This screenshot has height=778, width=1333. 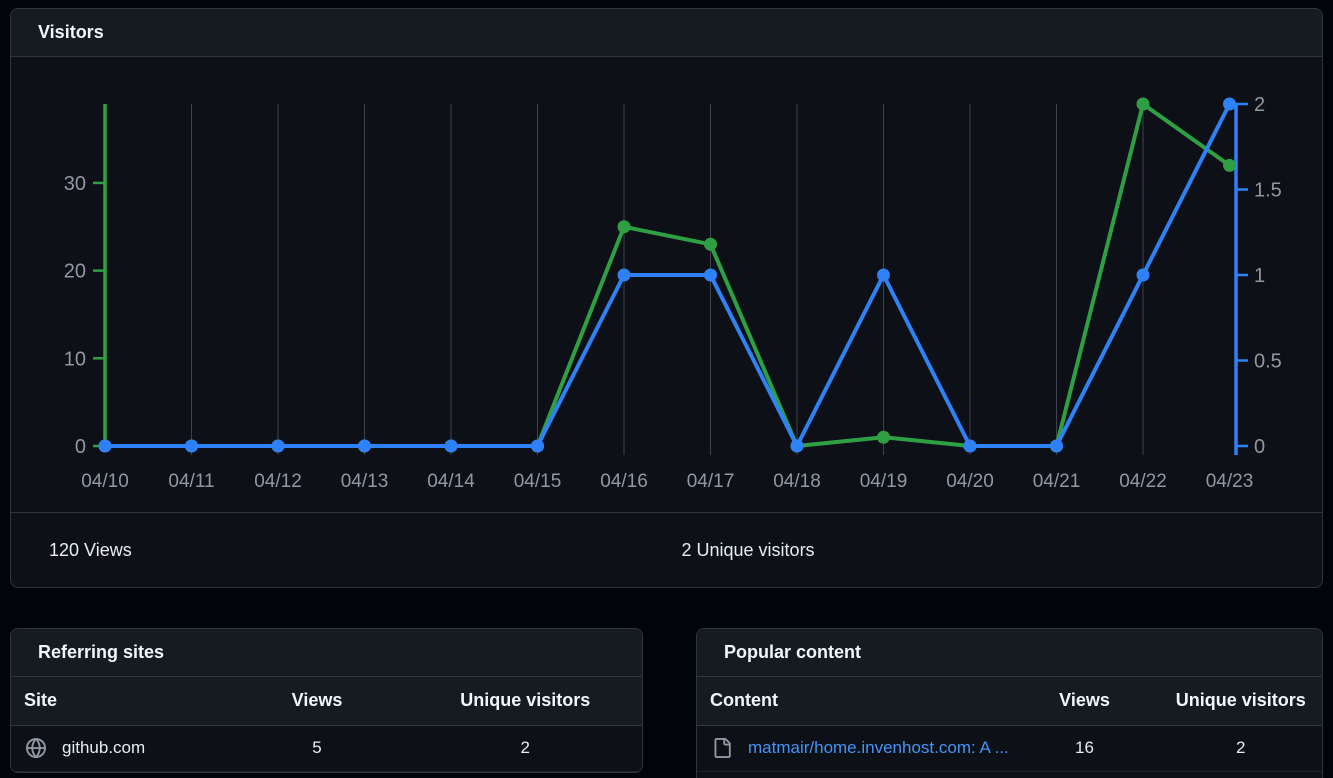 I want to click on total-unique-visitors-label: 2 Unique visitors, so click(x=748, y=549).